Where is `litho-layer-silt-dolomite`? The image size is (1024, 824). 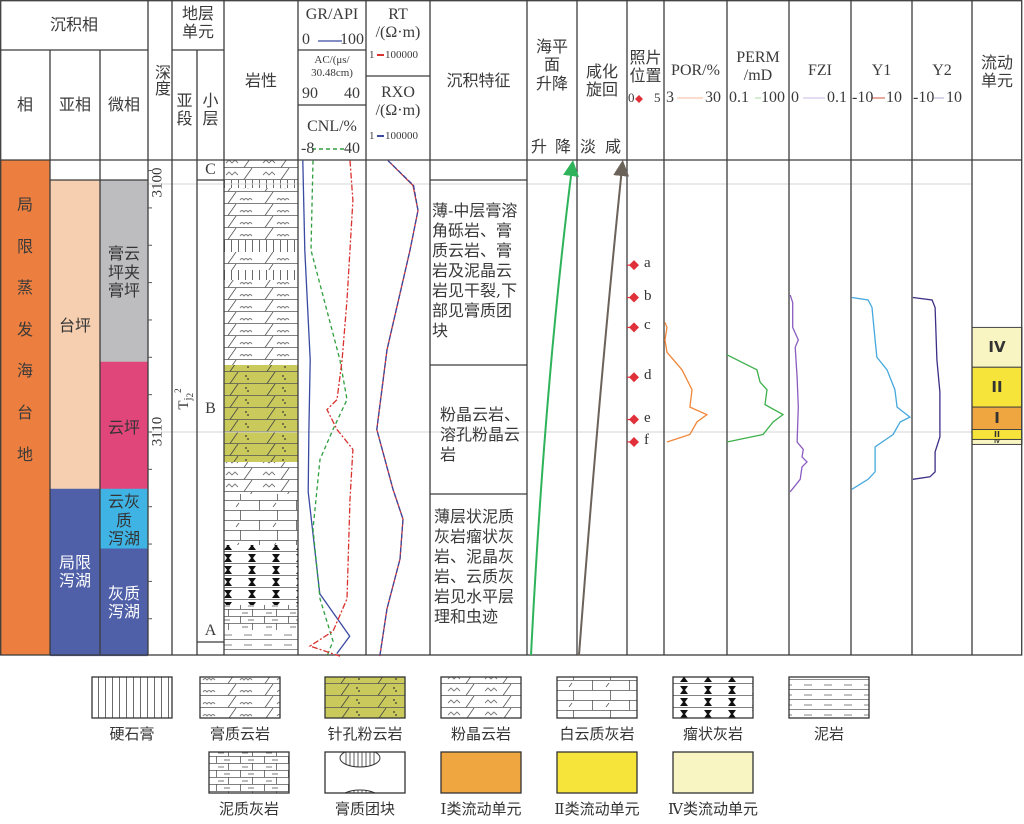 litho-layer-silt-dolomite is located at coordinates (261, 478).